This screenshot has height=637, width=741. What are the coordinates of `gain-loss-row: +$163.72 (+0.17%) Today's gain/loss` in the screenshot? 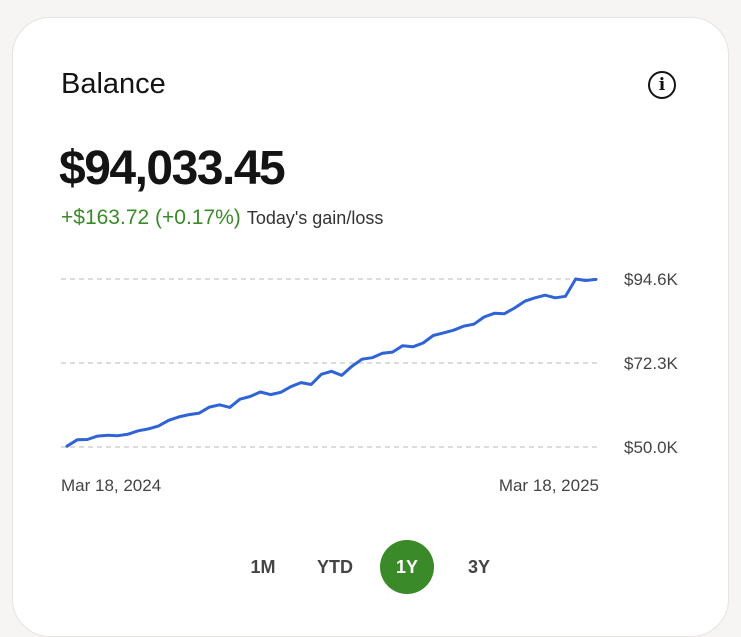 It's located at (222, 218).